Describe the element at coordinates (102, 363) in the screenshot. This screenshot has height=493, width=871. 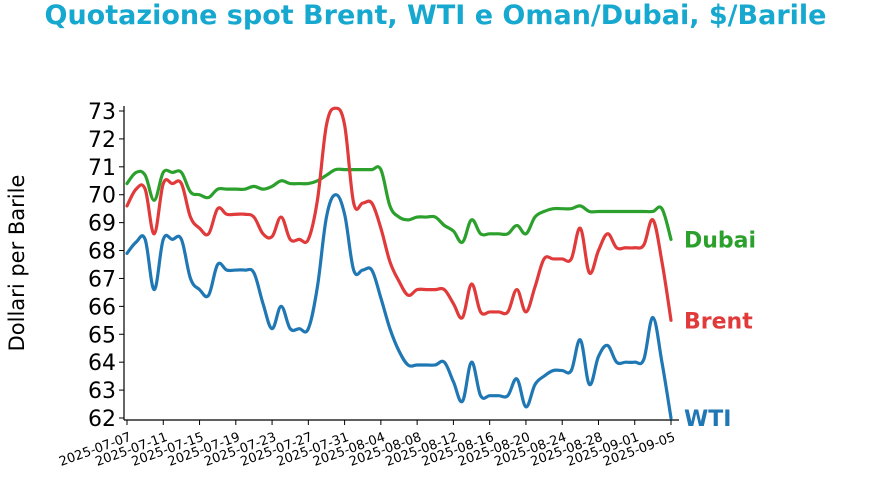
I see `y-tick-label: 64` at that location.